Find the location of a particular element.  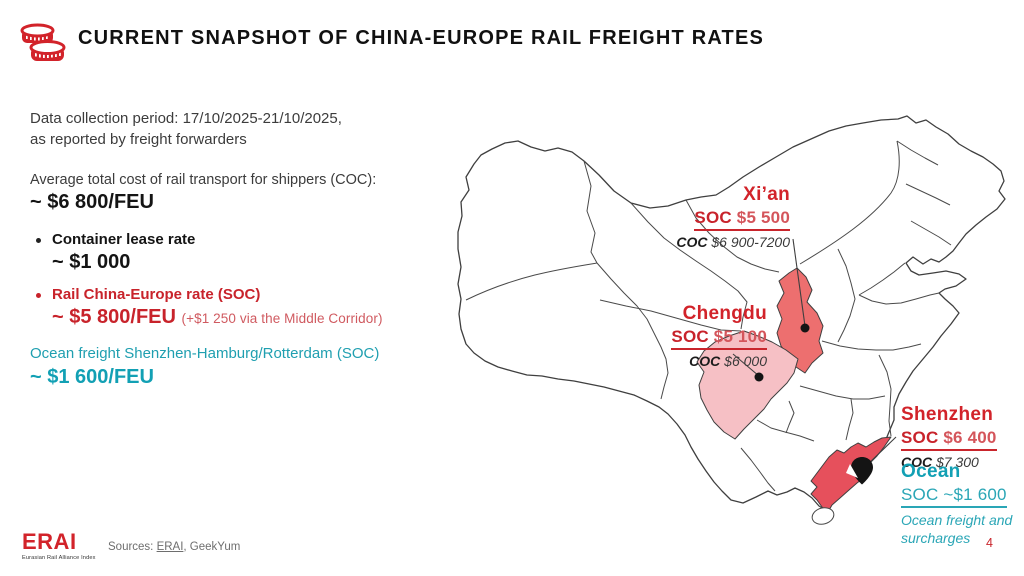

connector-lines is located at coordinates (814, 352).